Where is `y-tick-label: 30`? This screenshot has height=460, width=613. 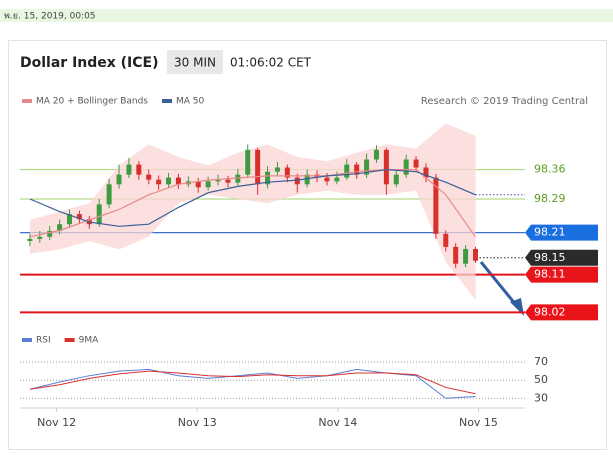
y-tick-label: 30 is located at coordinates (541, 397).